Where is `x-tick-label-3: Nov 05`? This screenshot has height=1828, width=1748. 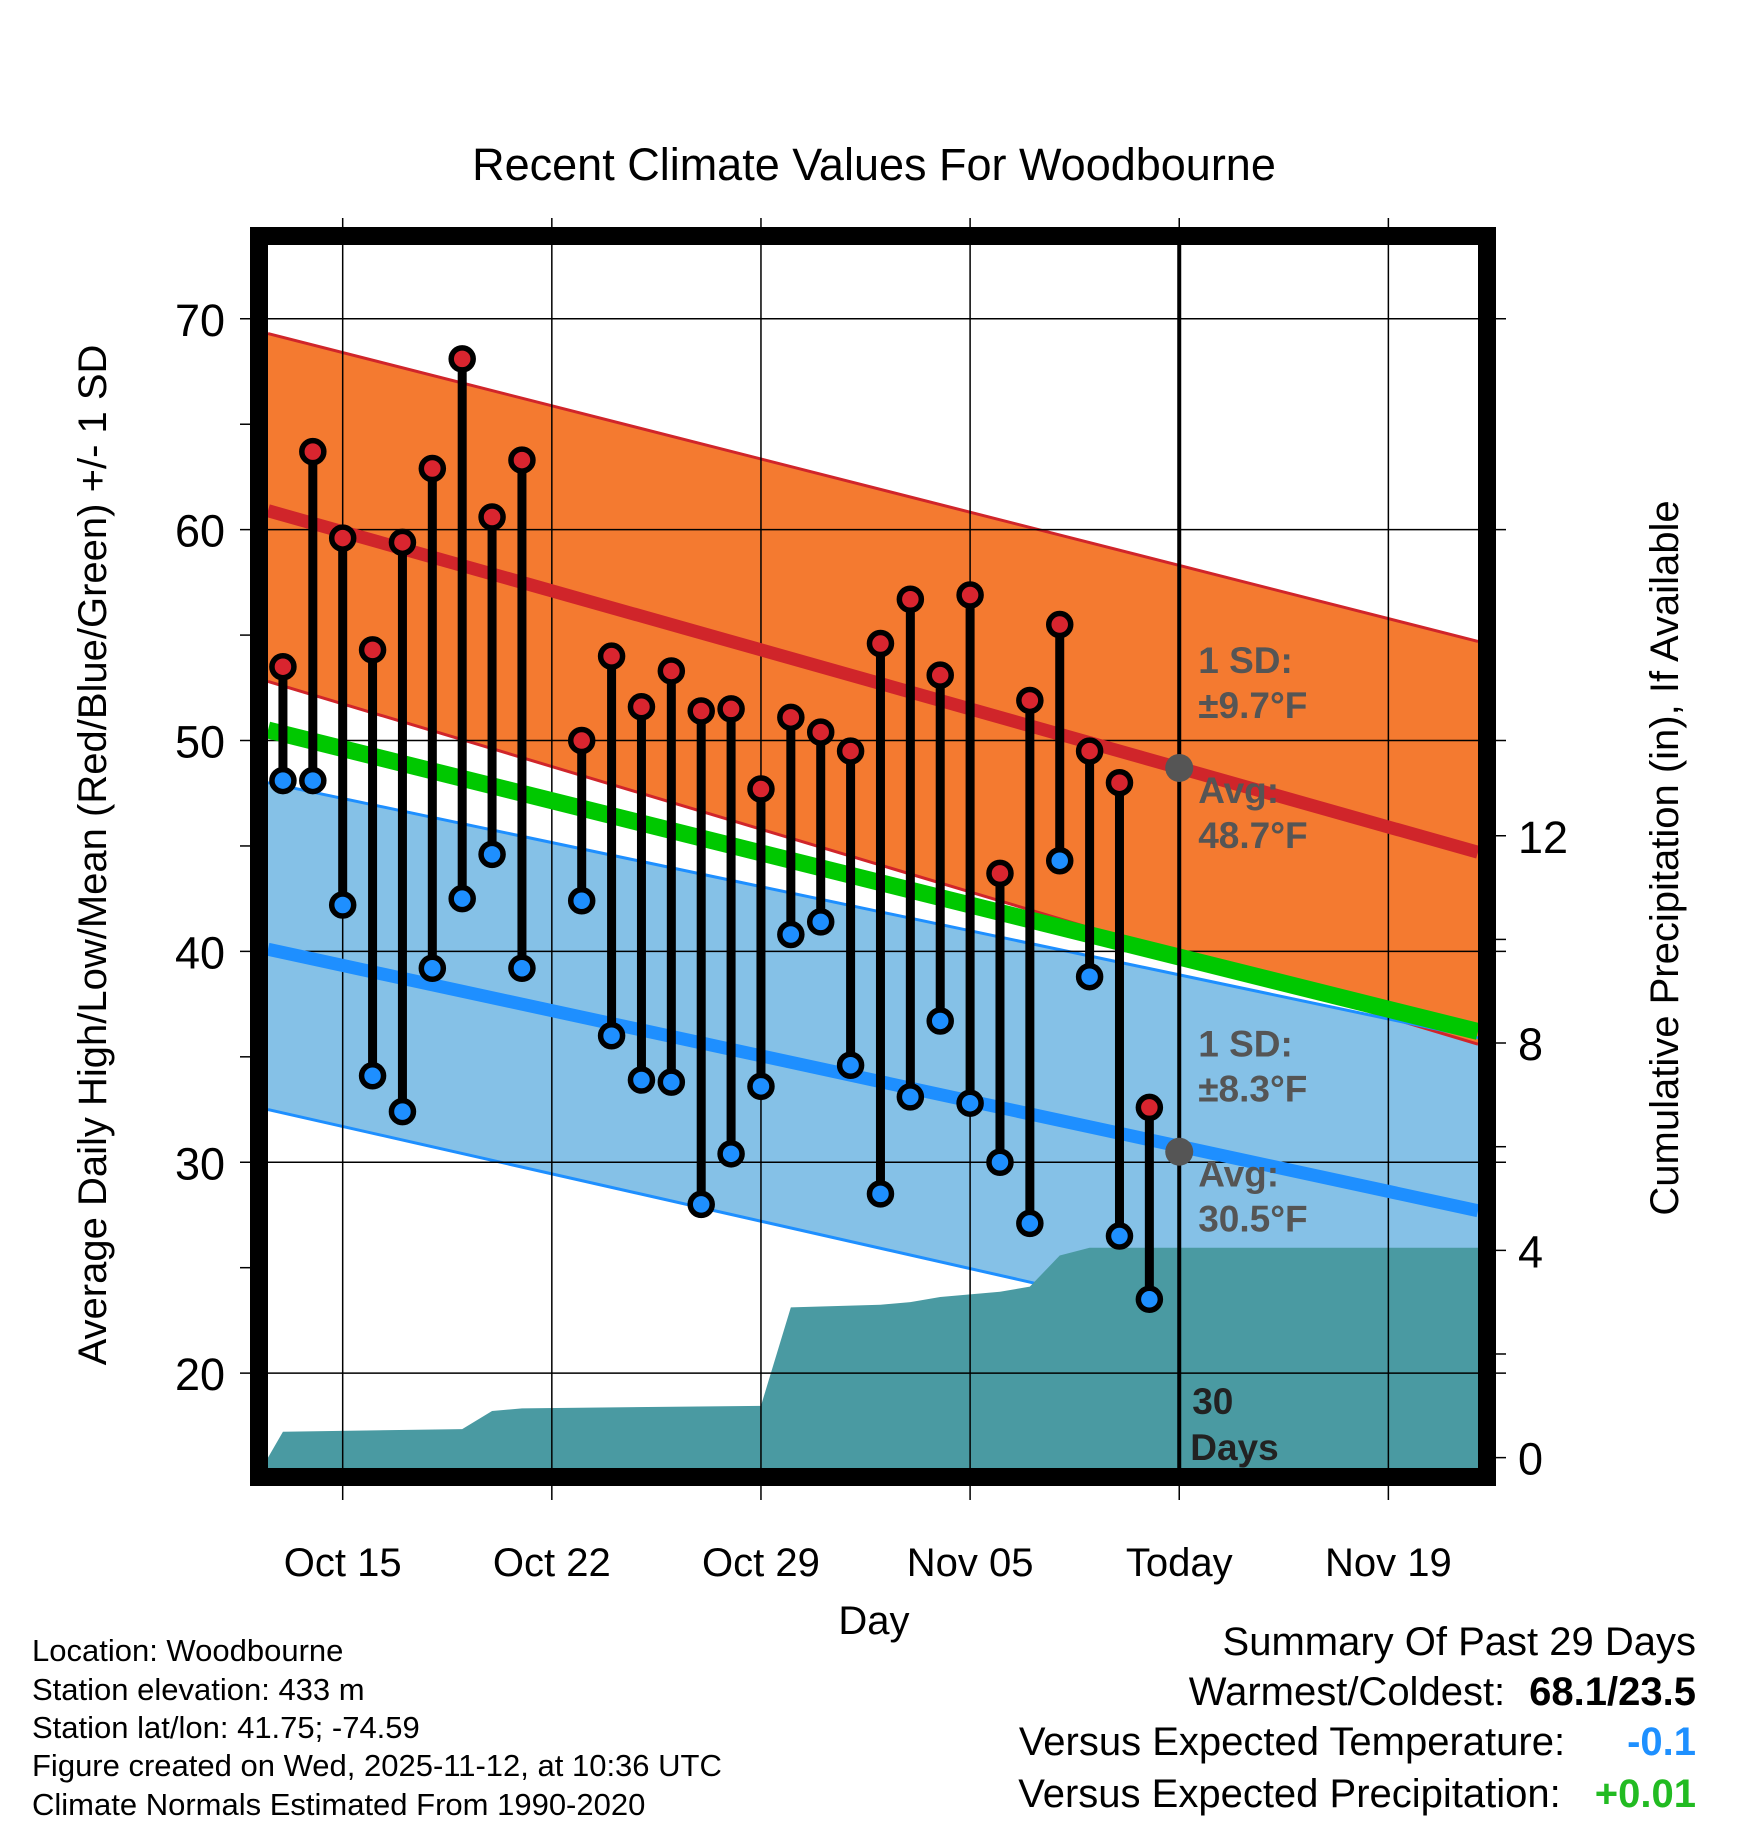
x-tick-label-3: Nov 05 is located at coordinates (970, 1563).